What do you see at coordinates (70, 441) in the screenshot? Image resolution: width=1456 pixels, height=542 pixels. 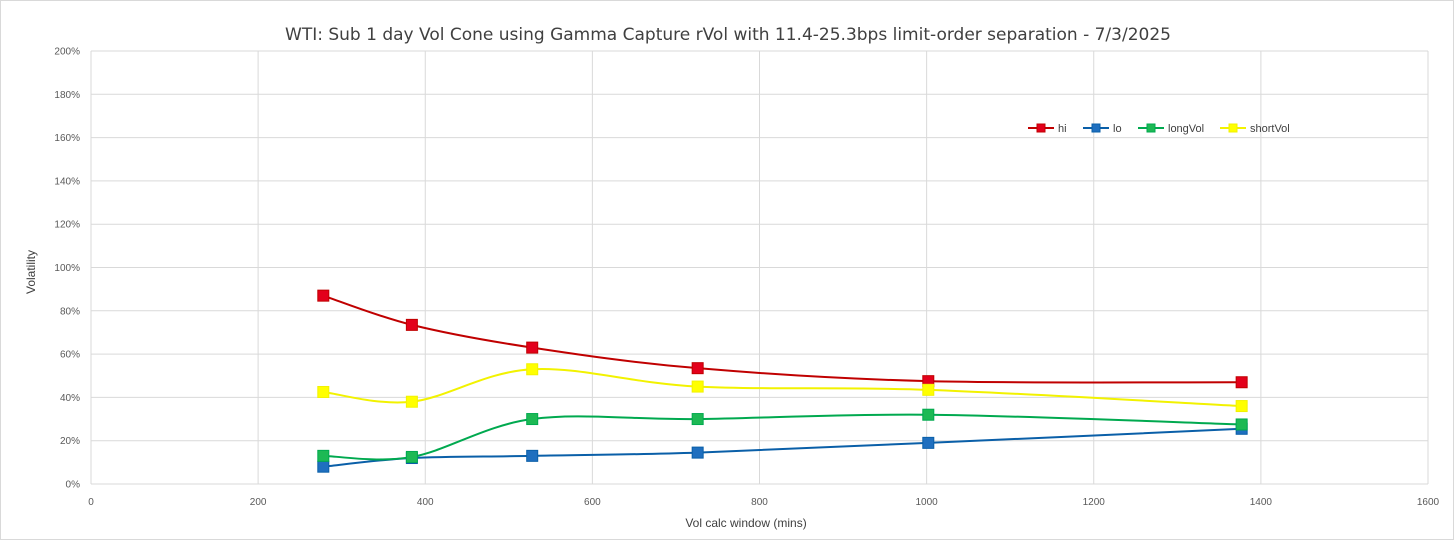 I see `y-tick-label: 20%` at bounding box center [70, 441].